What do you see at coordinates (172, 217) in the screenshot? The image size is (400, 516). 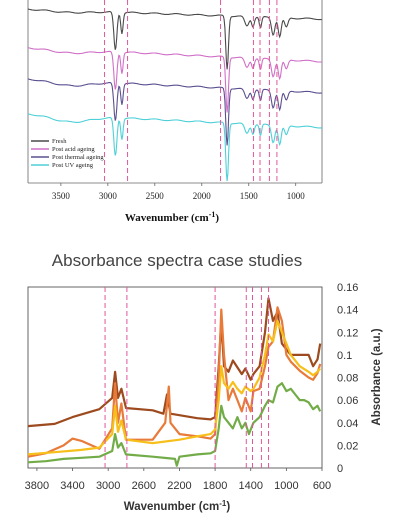 I see `top-chart-x-axis-label: Wavenumber (cm-1)` at bounding box center [172, 217].